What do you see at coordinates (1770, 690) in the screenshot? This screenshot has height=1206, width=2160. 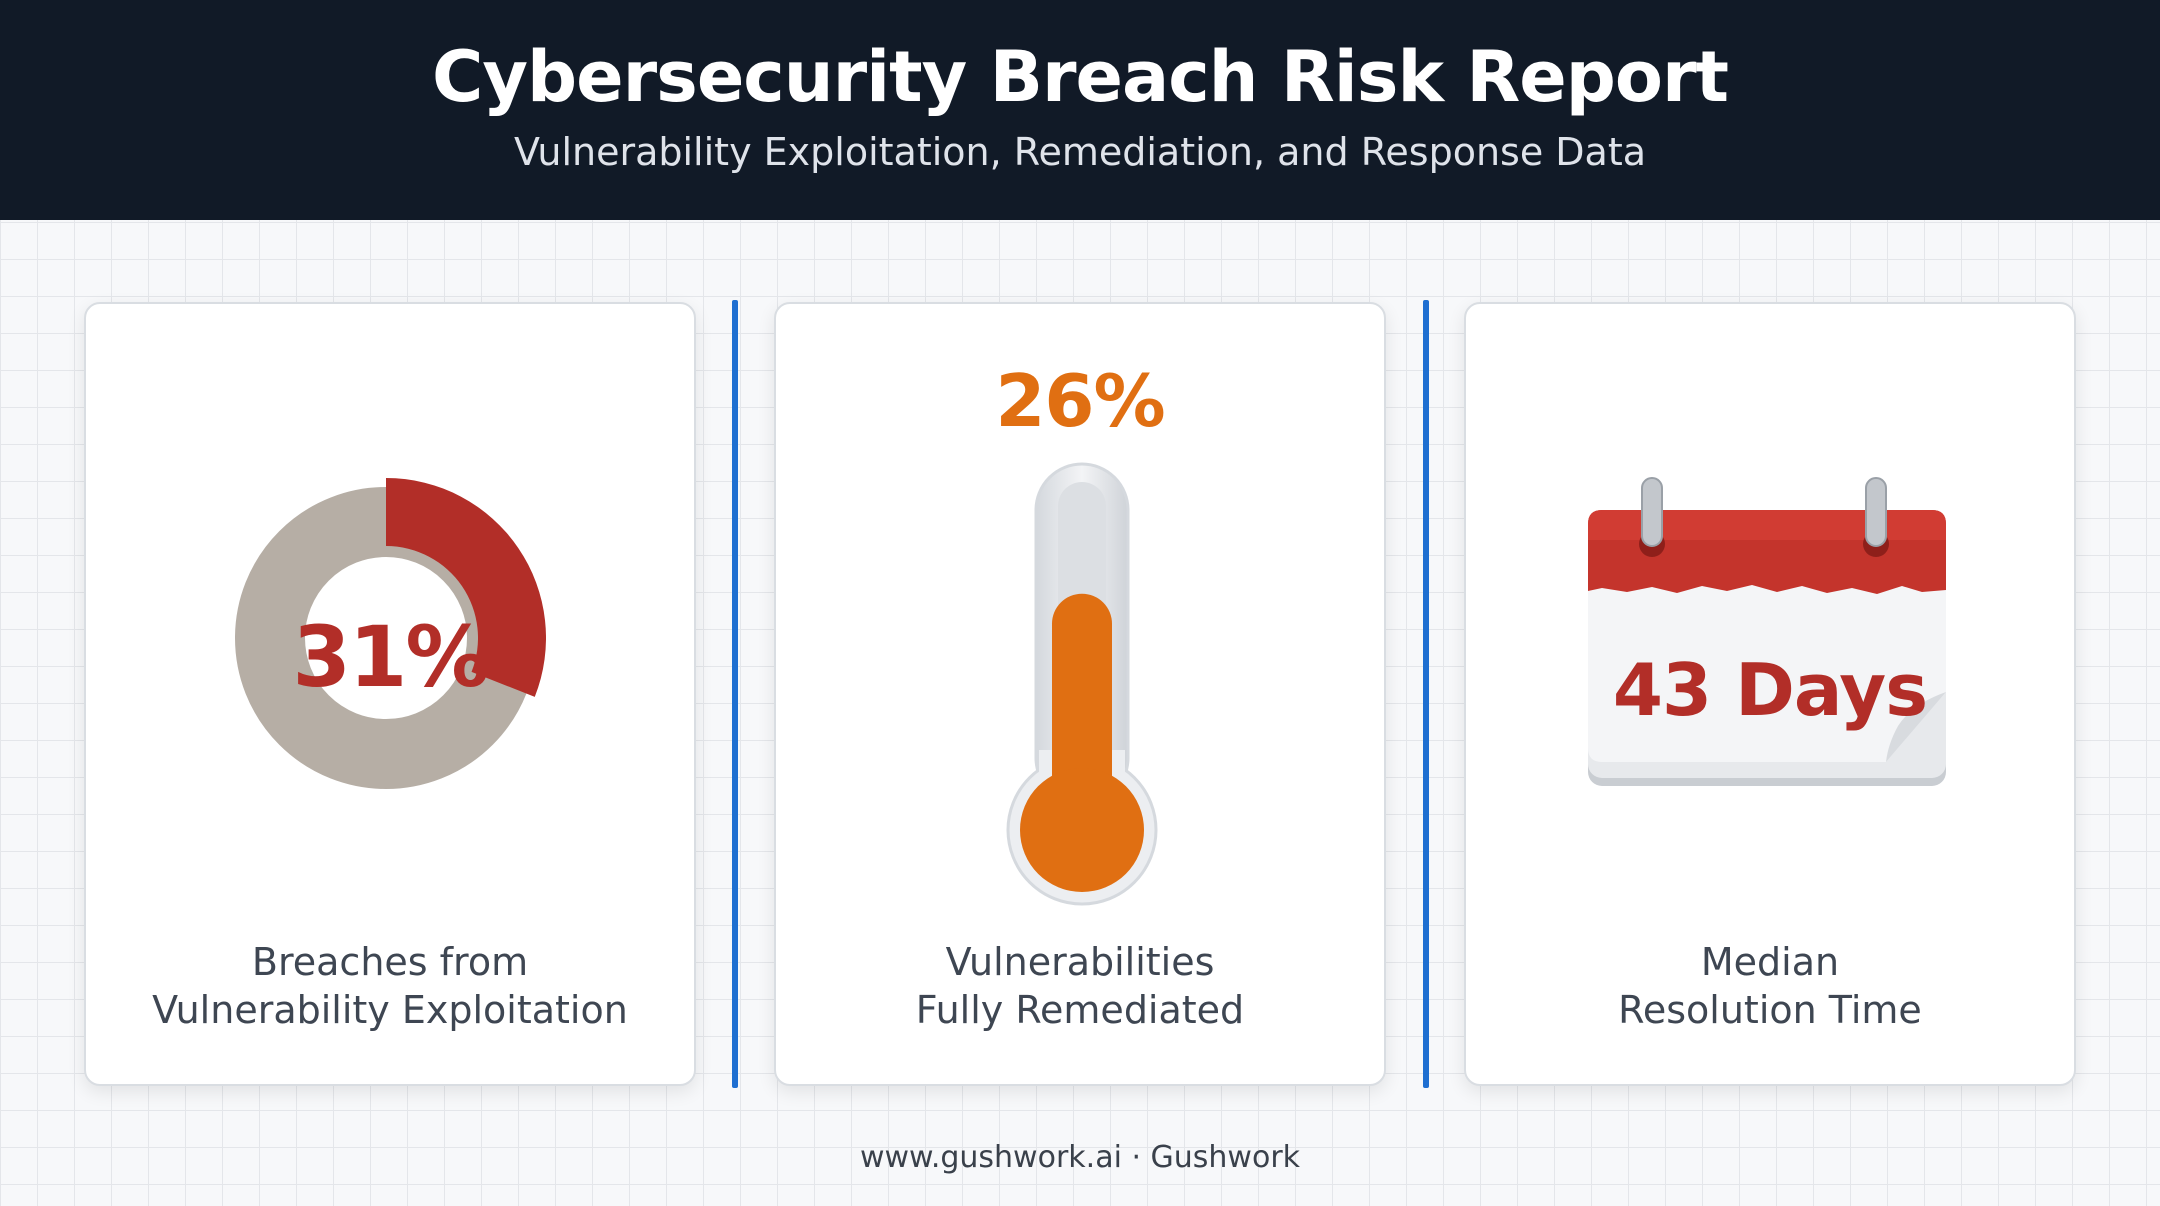 I see `stat-value: 43 Days` at bounding box center [1770, 690].